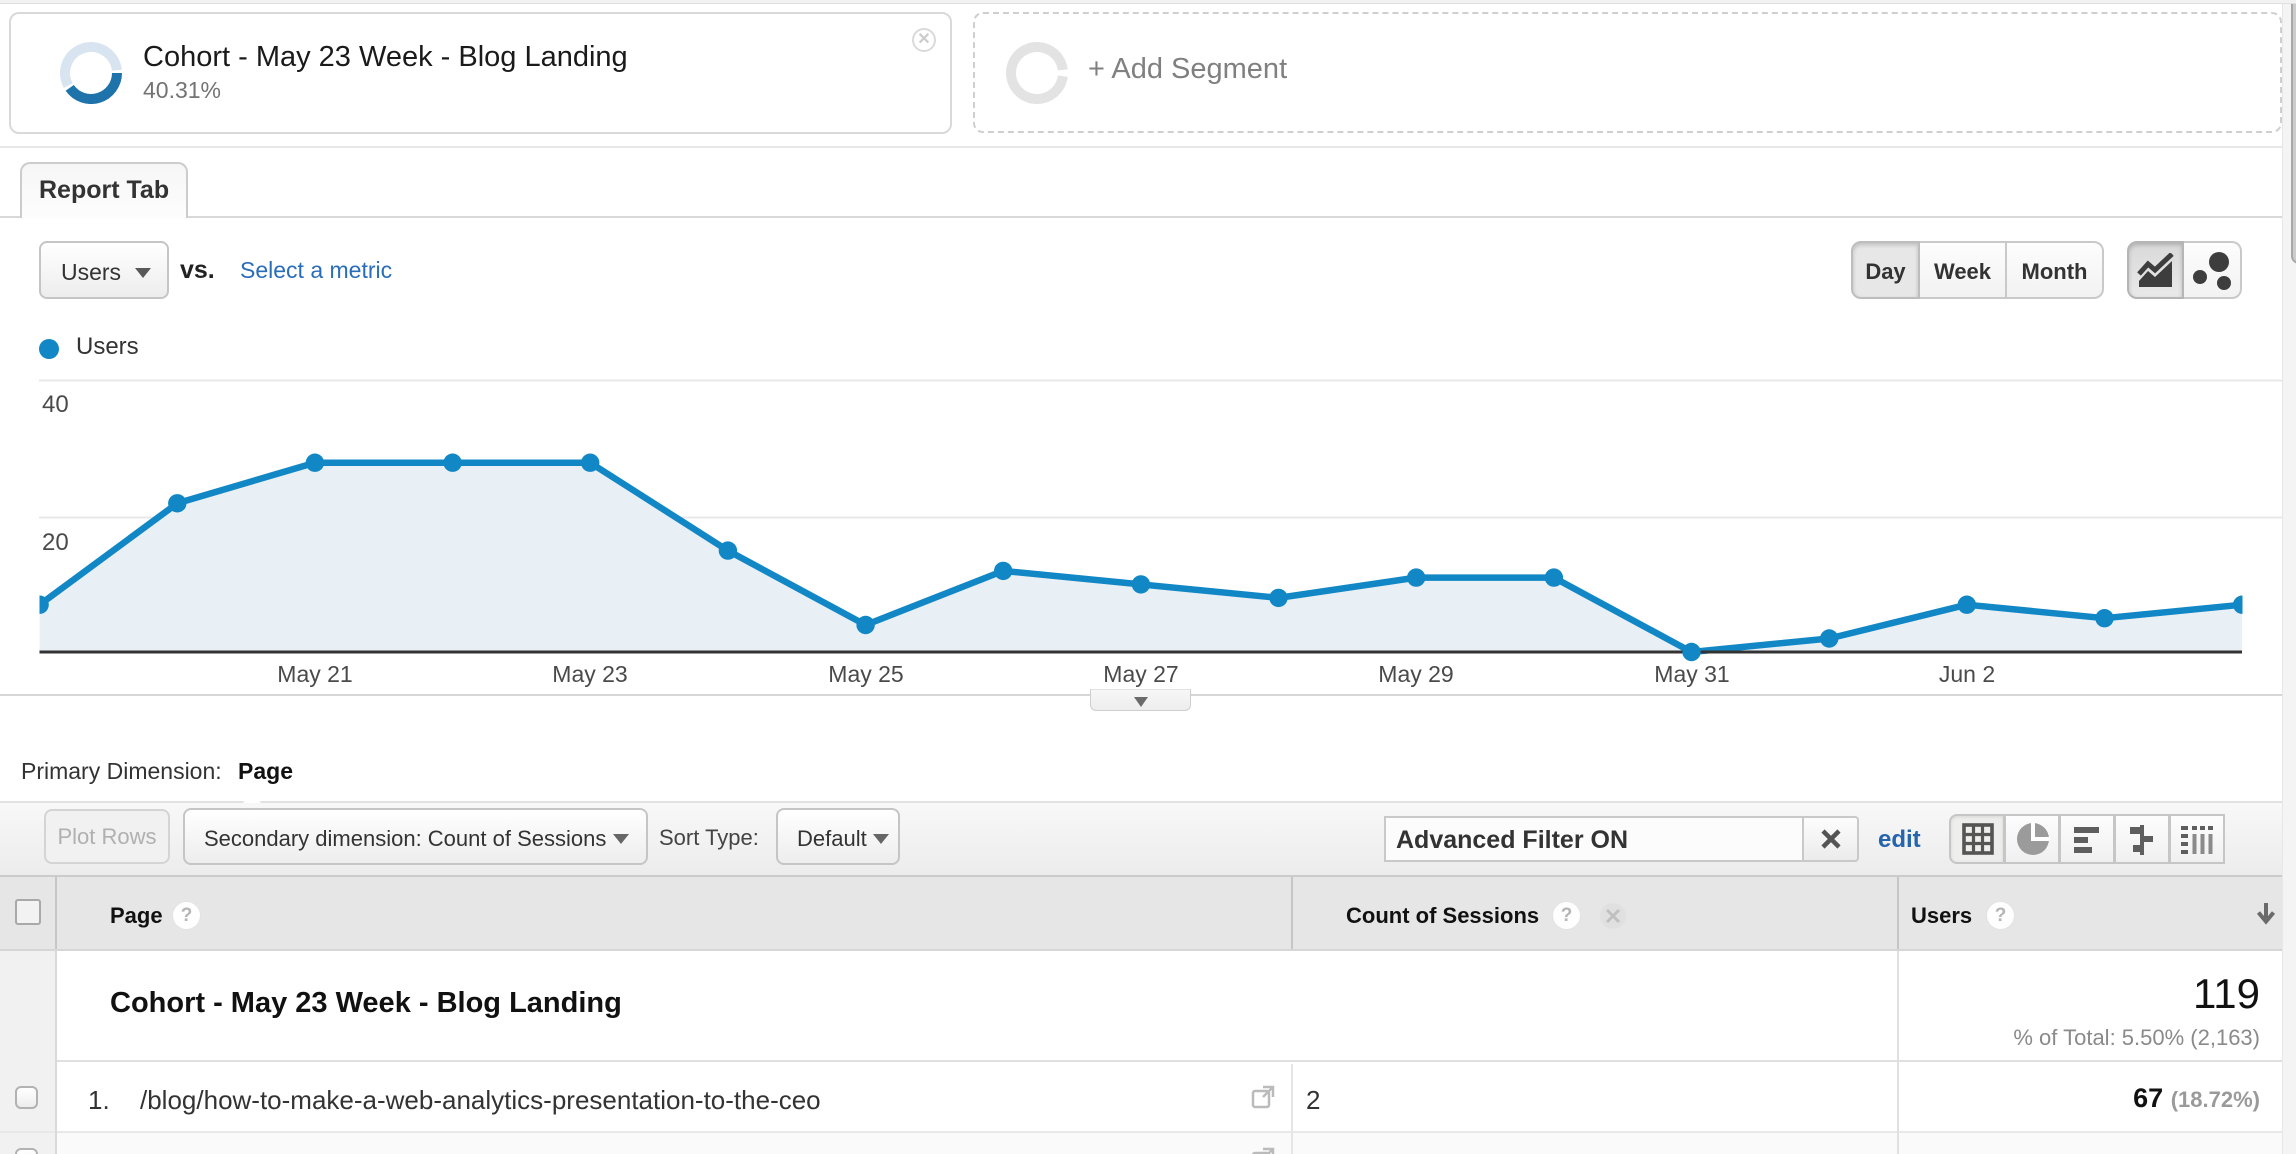 The image size is (2296, 1154). I want to click on svg-text: 20, so click(55, 542).